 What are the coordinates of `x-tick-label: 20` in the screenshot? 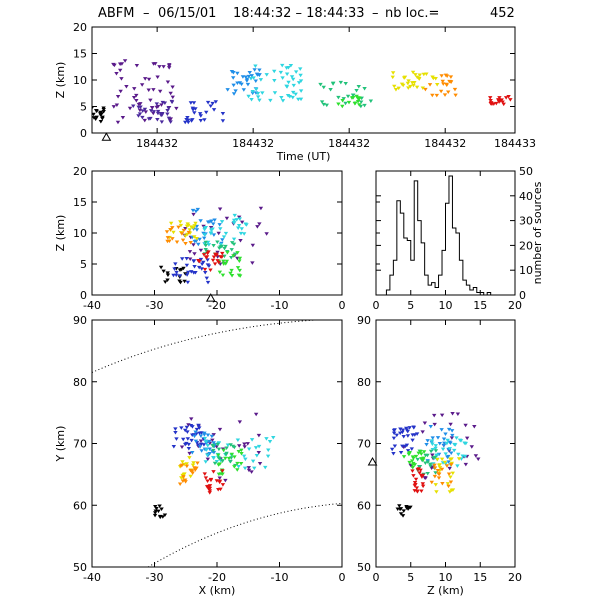 It's located at (515, 577).